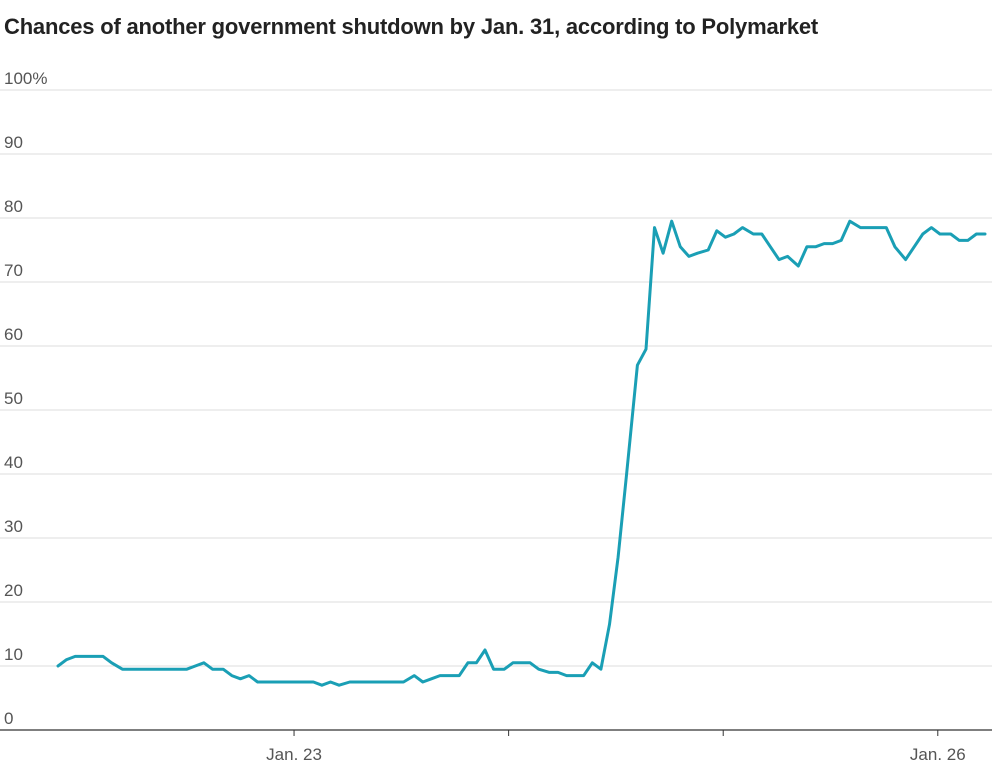 The width and height of the screenshot is (1008, 772). What do you see at coordinates (13, 462) in the screenshot?
I see `y-tick-label-40: 40` at bounding box center [13, 462].